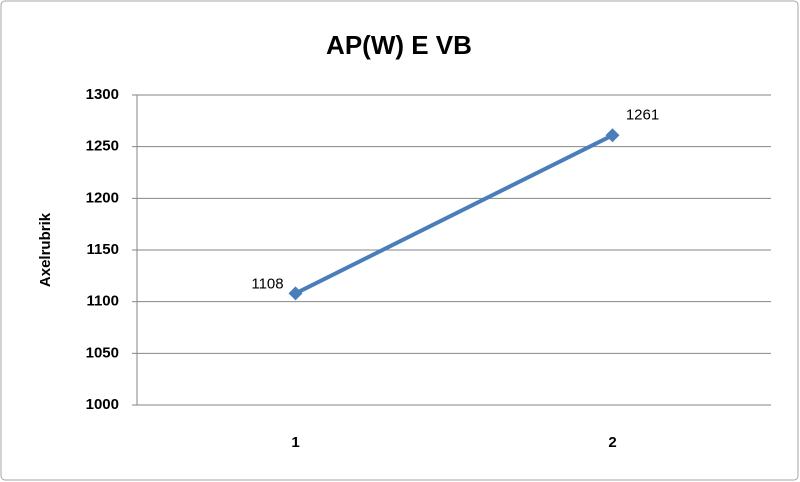 This screenshot has width=800, height=482. I want to click on series-line, so click(454, 214).